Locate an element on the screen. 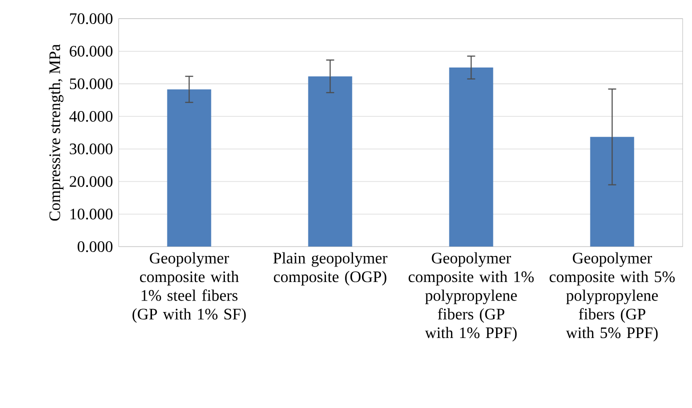 Image resolution: width=692 pixels, height=408 pixels. y-tick-label: 60.000 is located at coordinates (91, 51).